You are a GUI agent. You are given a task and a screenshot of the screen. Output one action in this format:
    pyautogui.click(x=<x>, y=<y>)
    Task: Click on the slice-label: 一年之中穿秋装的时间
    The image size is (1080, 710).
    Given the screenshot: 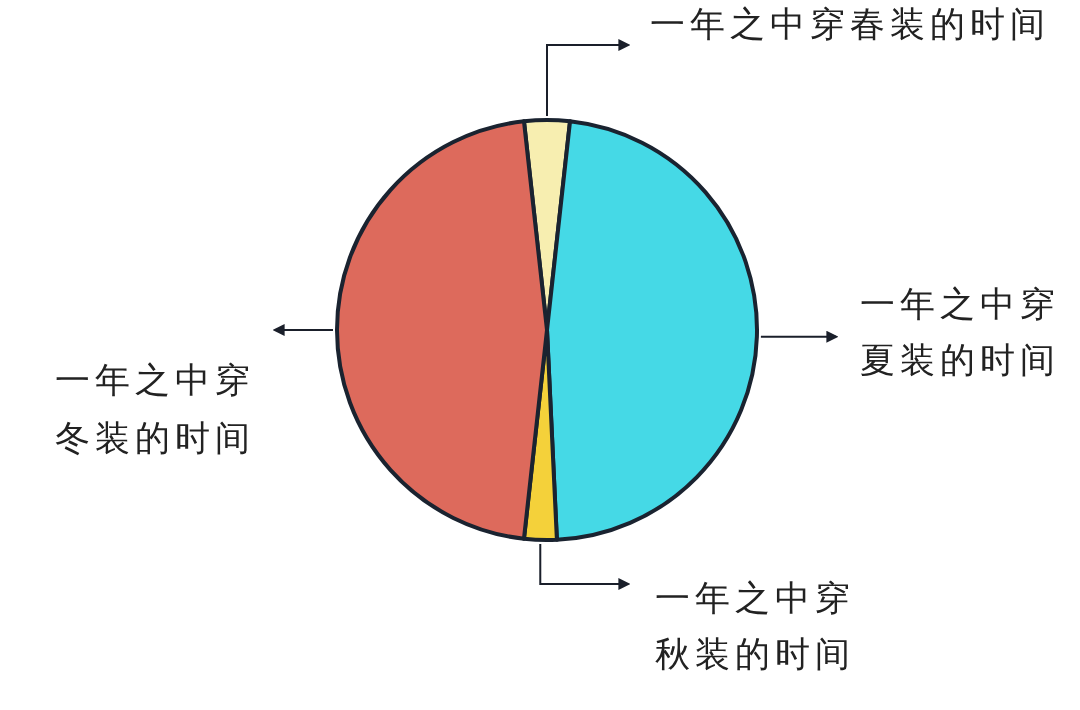 What is the action you would take?
    pyautogui.click(x=755, y=626)
    